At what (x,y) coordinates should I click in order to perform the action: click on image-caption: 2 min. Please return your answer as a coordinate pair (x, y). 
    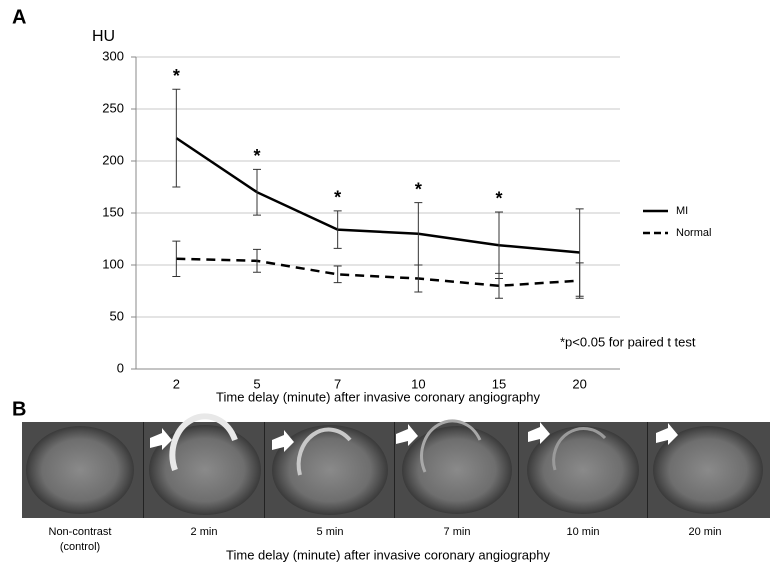
    Looking at the image, I should click on (204, 532).